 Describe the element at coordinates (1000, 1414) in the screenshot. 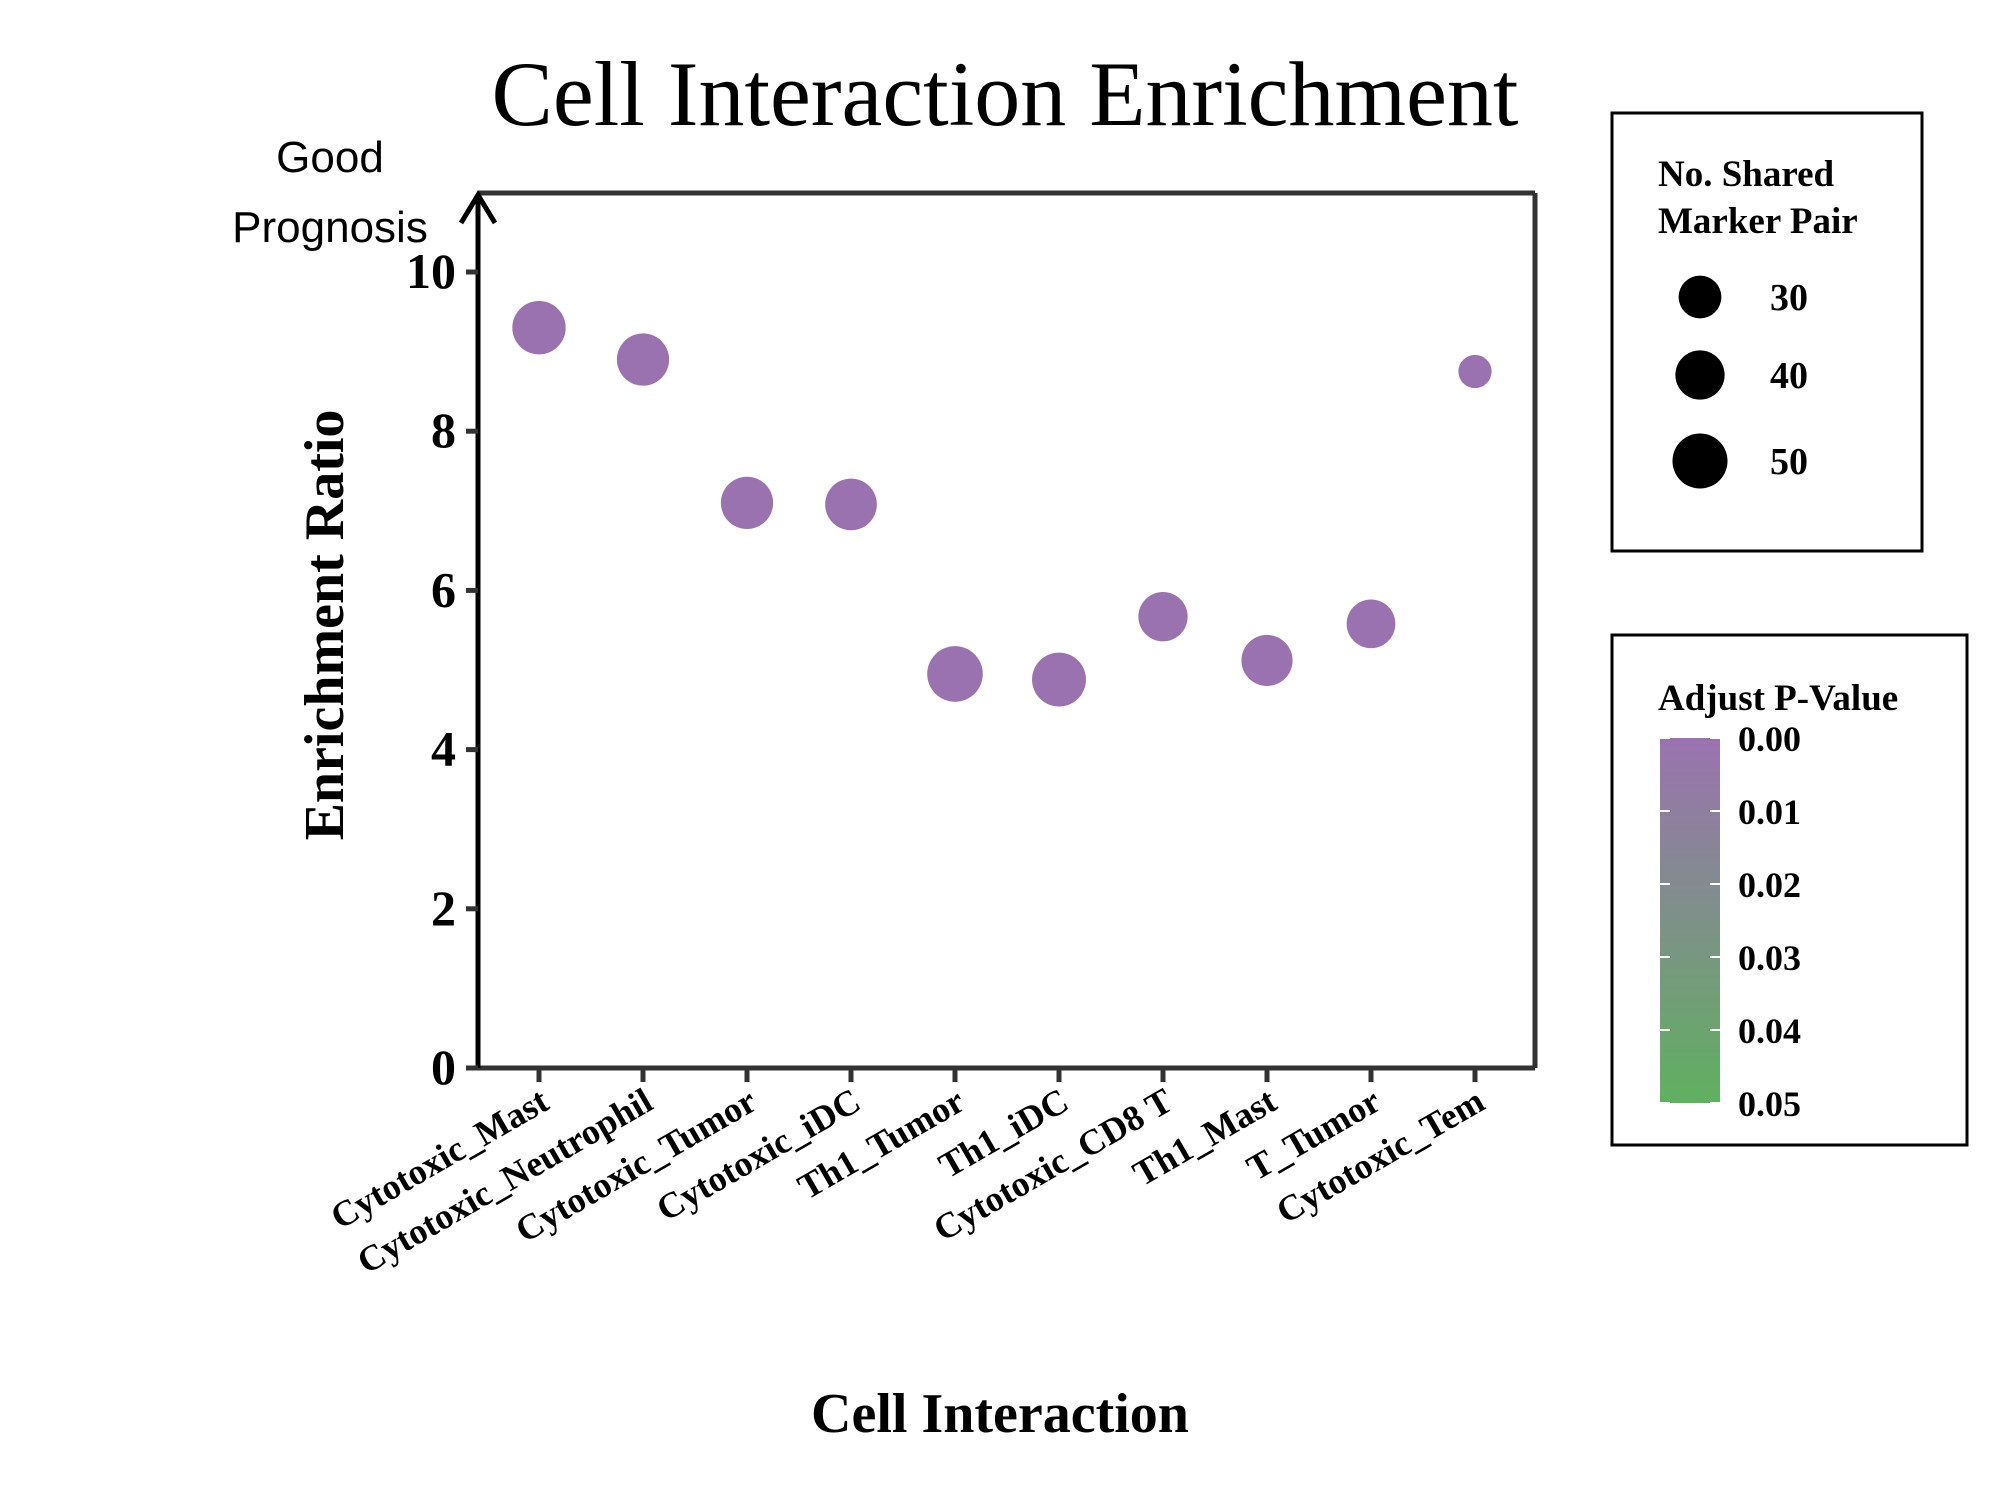

I see `x-axis-label: Cell Interaction` at that location.